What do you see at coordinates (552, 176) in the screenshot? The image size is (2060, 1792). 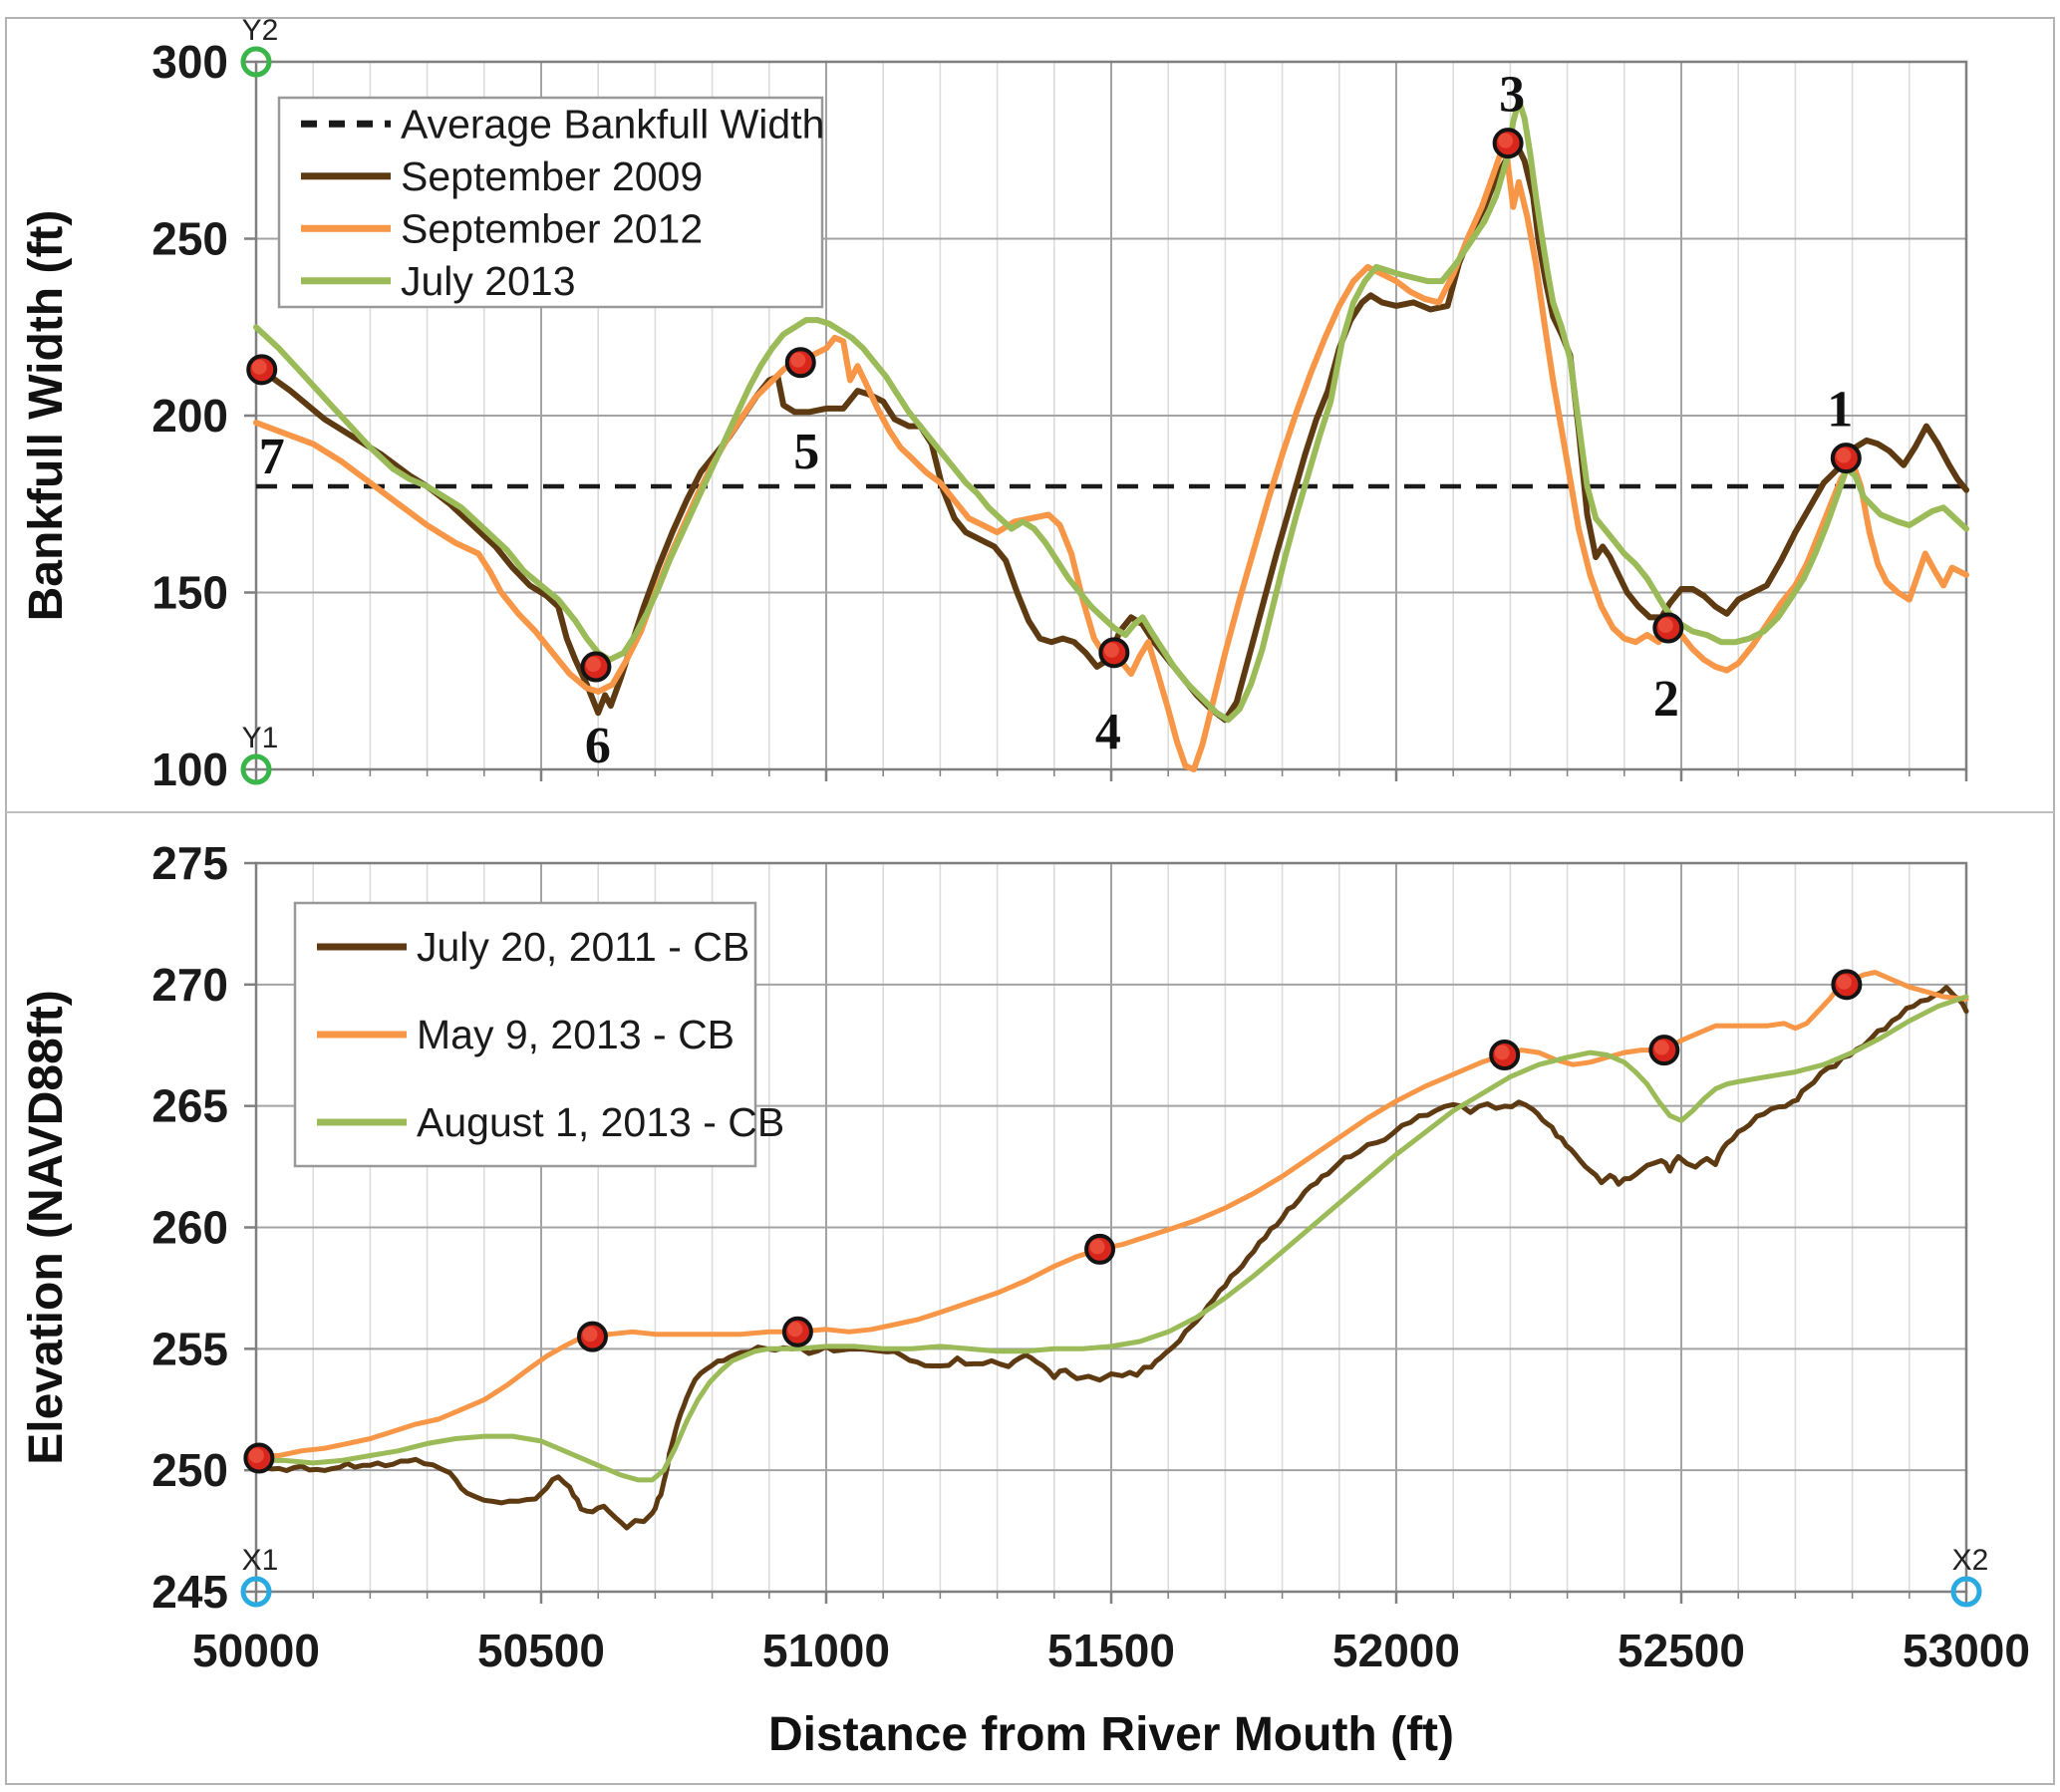 I see `legend-label-september-2009: September 2009` at bounding box center [552, 176].